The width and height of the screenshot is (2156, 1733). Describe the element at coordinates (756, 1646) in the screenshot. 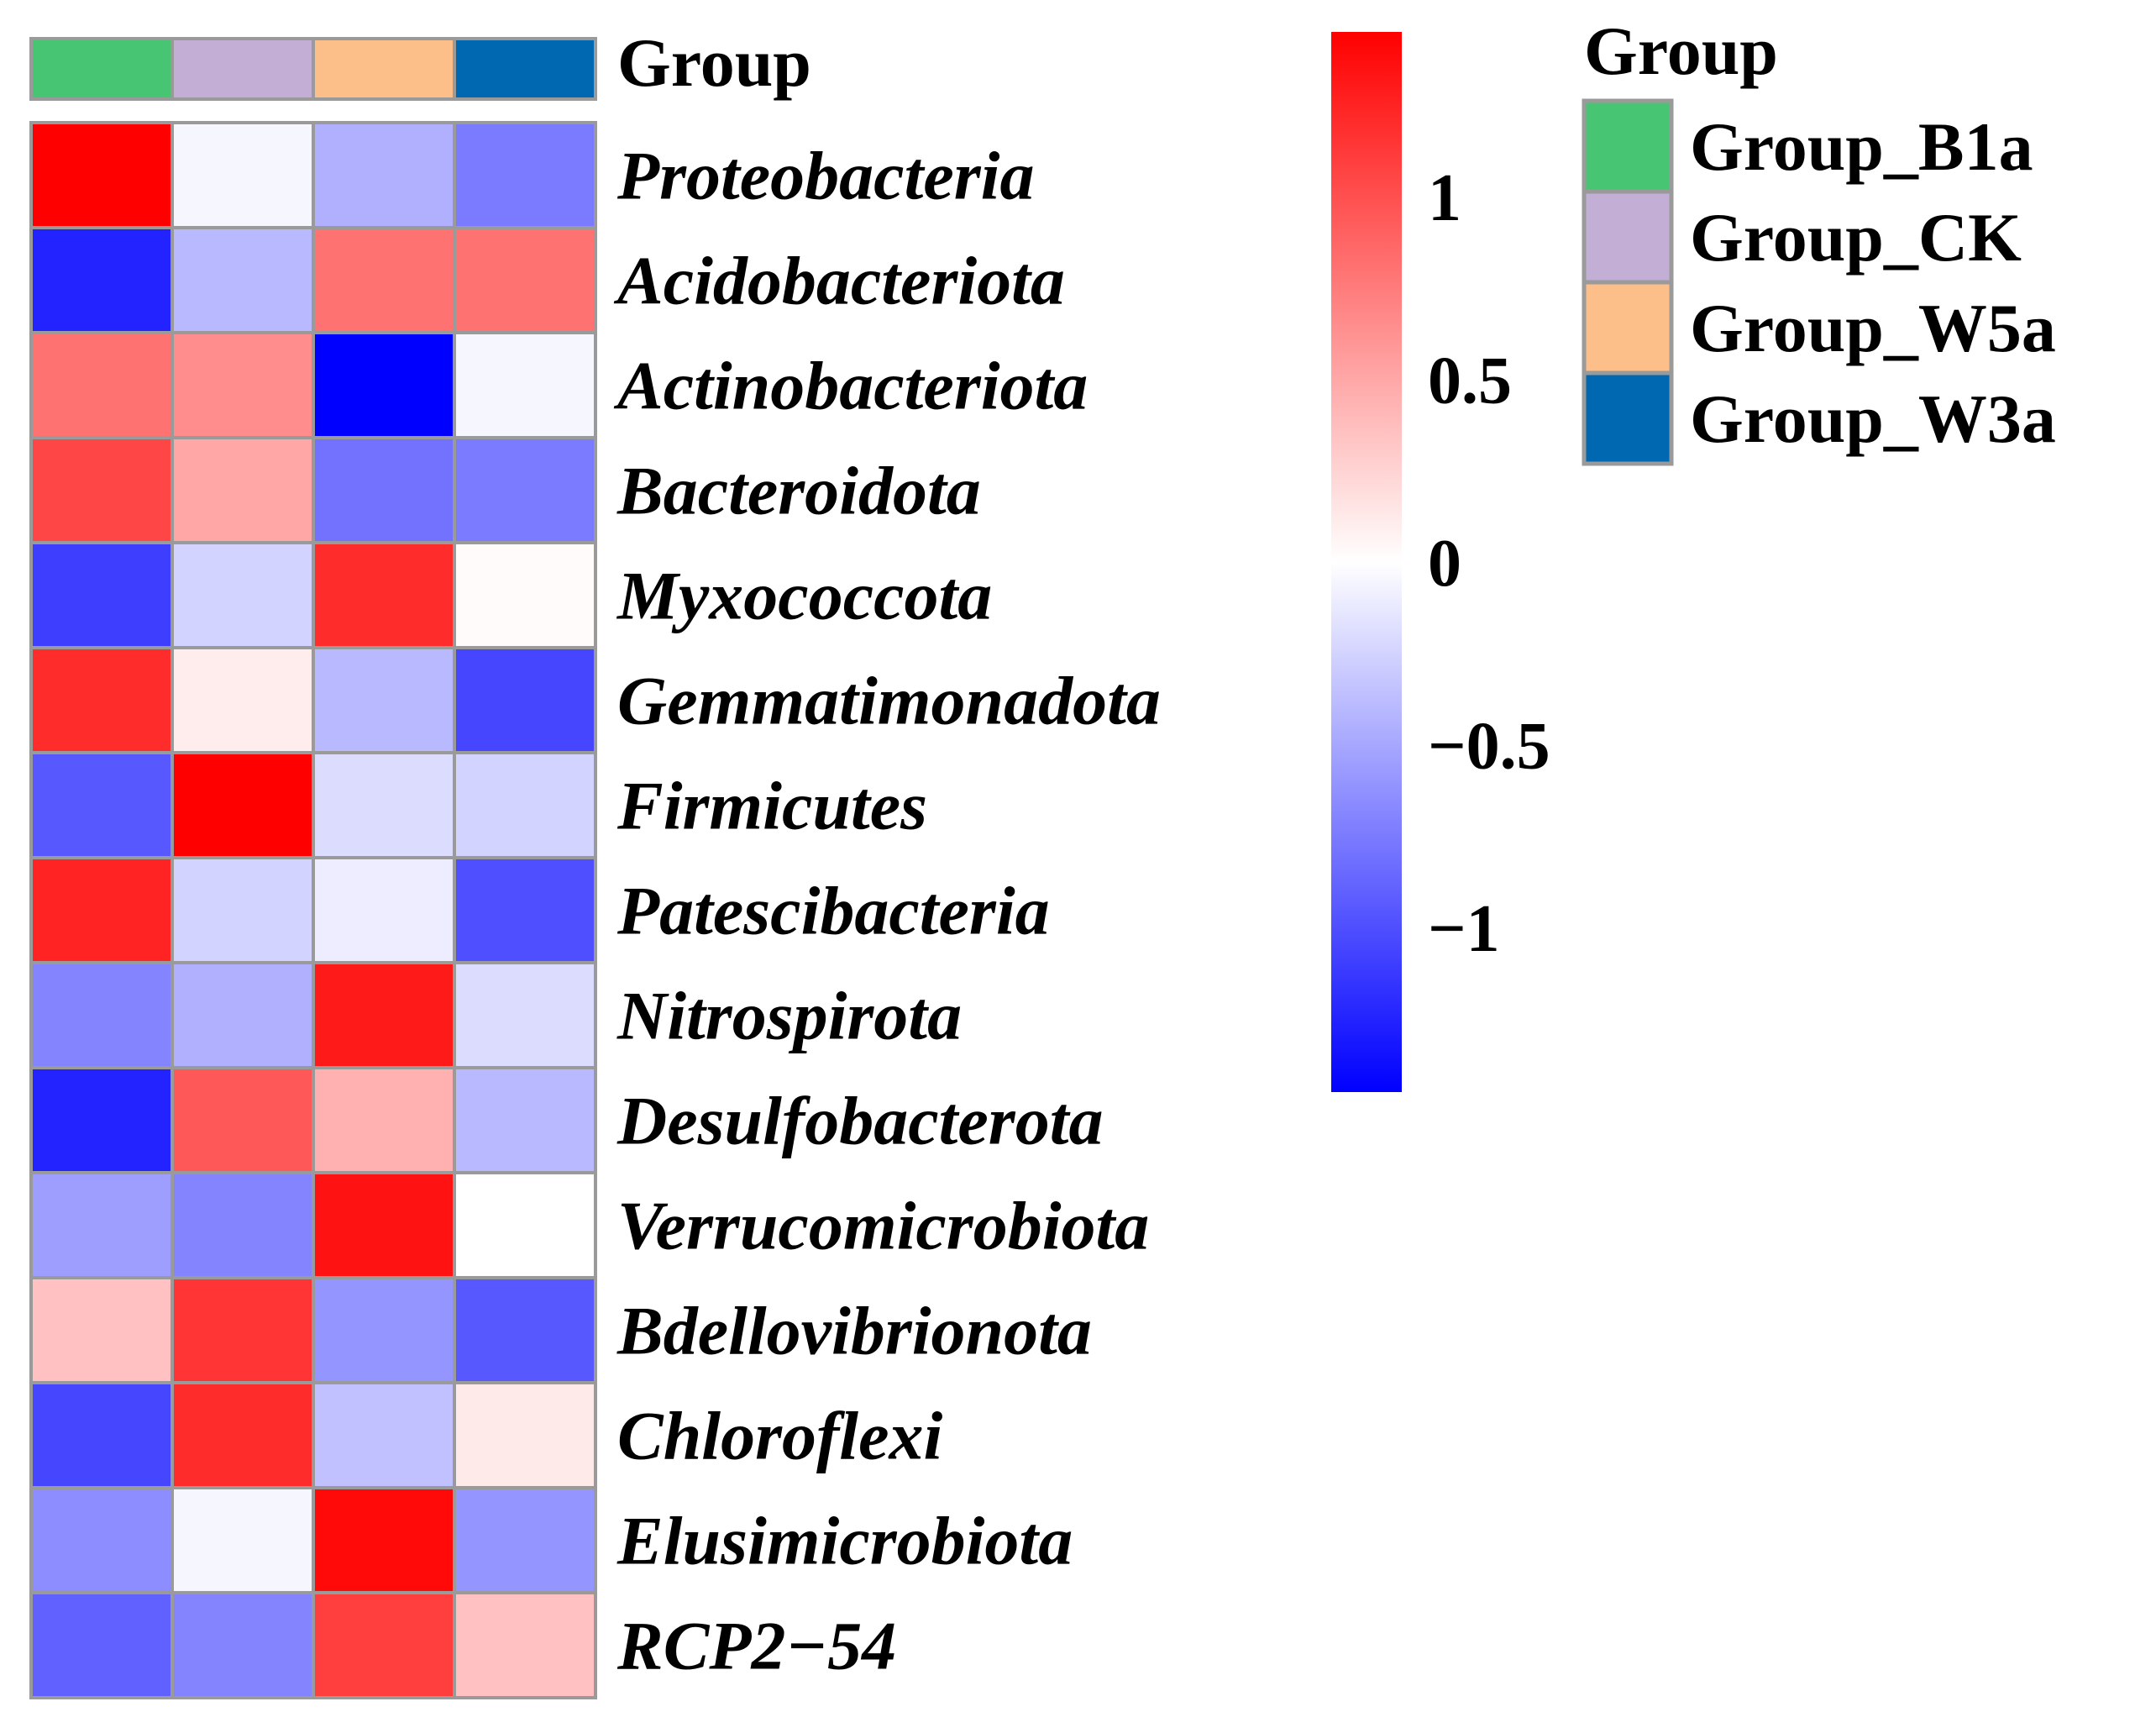

I see `row-label: RCP2−54` at that location.